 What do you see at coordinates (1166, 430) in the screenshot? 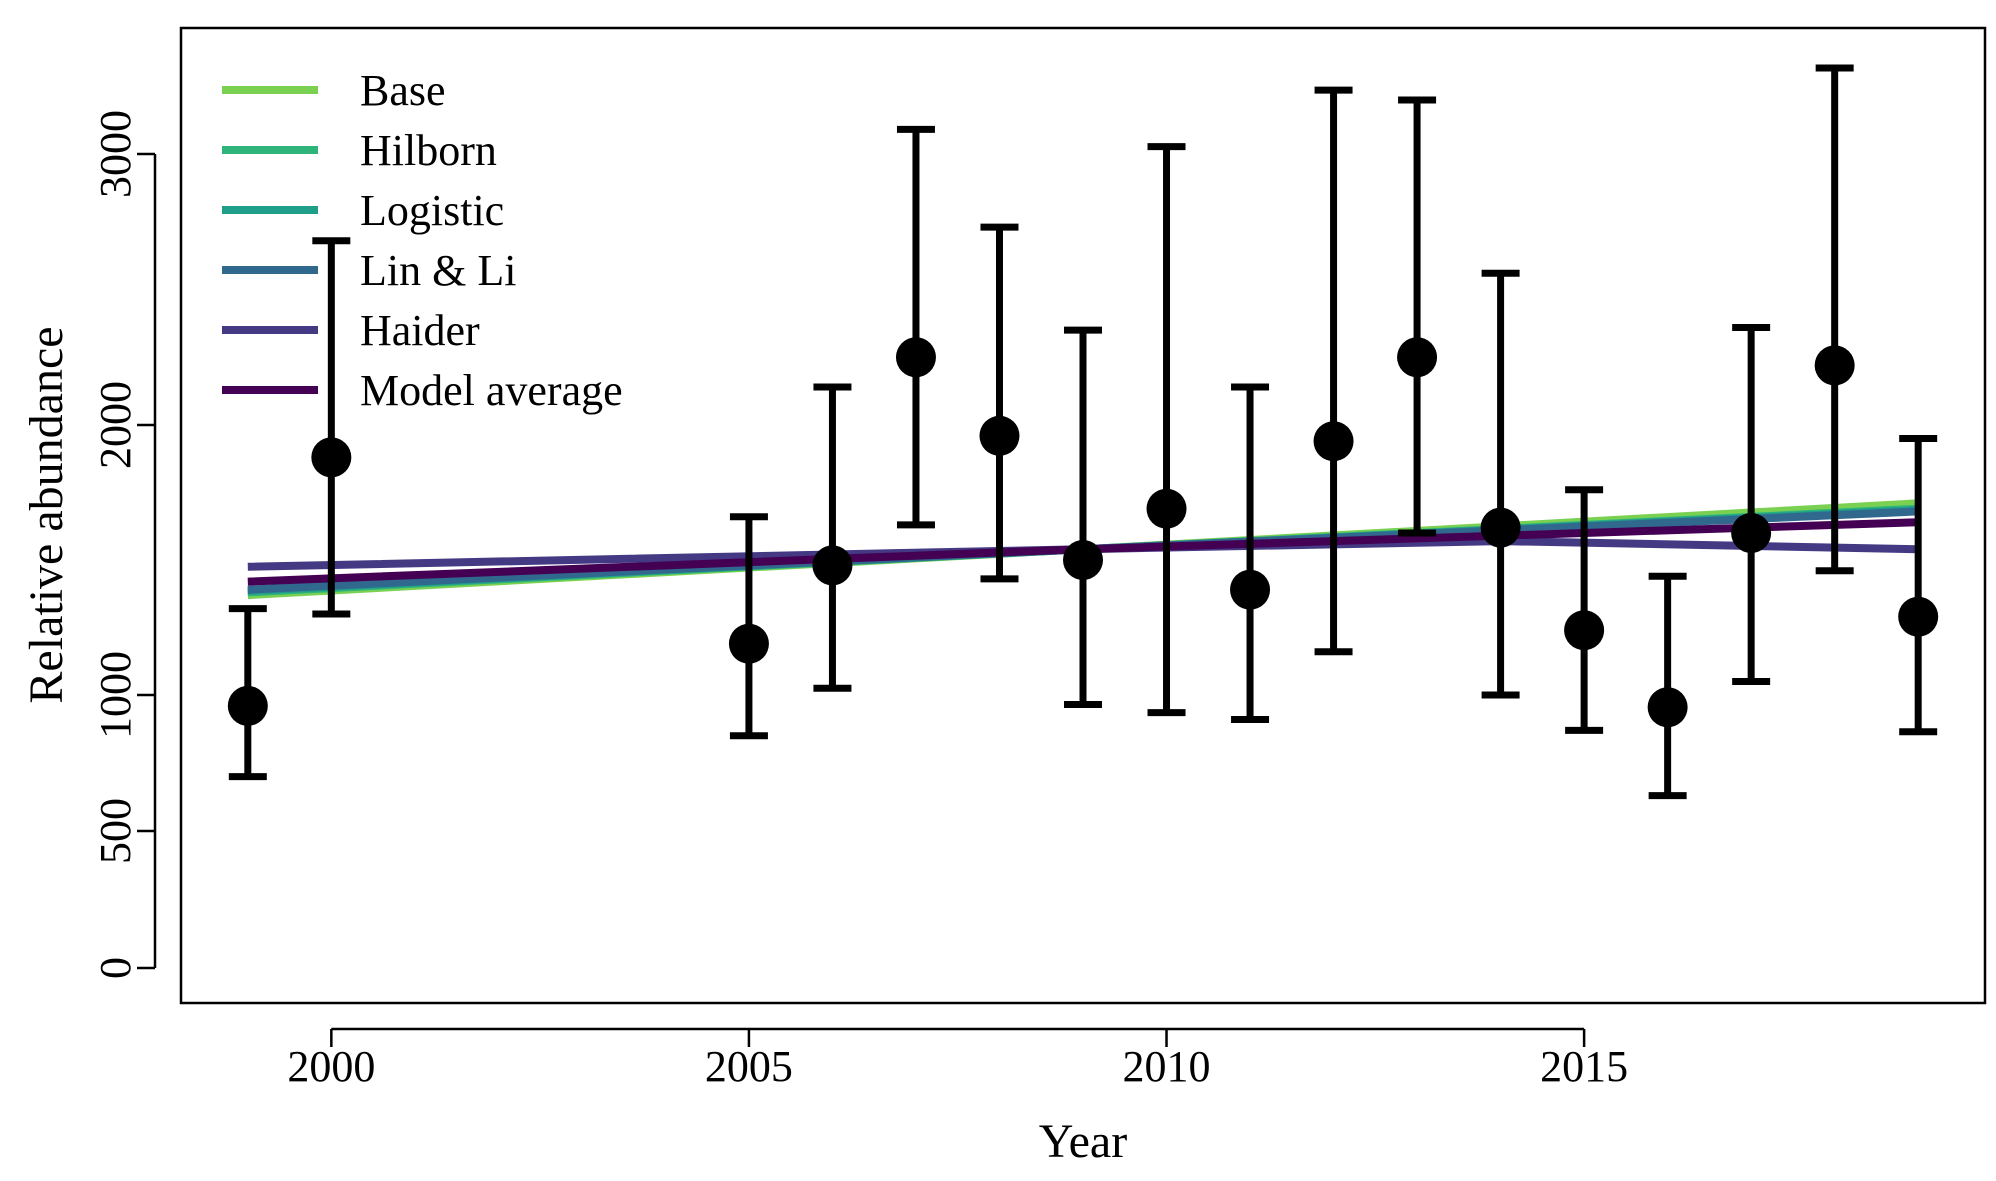
I see `observation-2010` at bounding box center [1166, 430].